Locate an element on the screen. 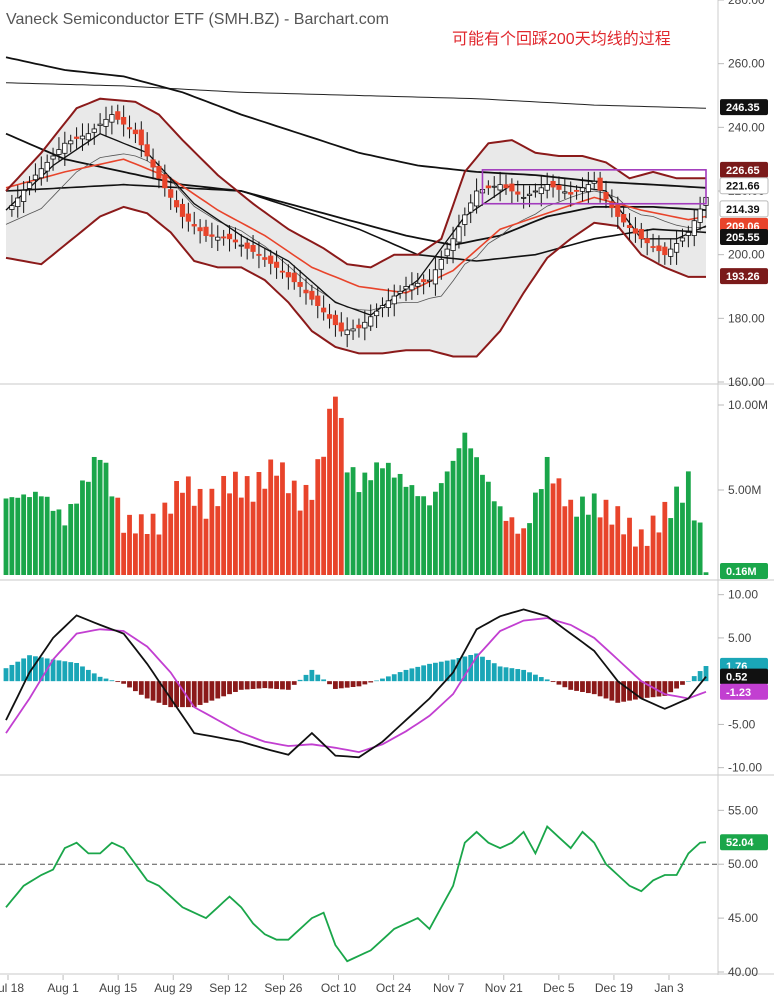 The height and width of the screenshot is (1000, 774). price-tag-5-text: 205.55 is located at coordinates (743, 238).